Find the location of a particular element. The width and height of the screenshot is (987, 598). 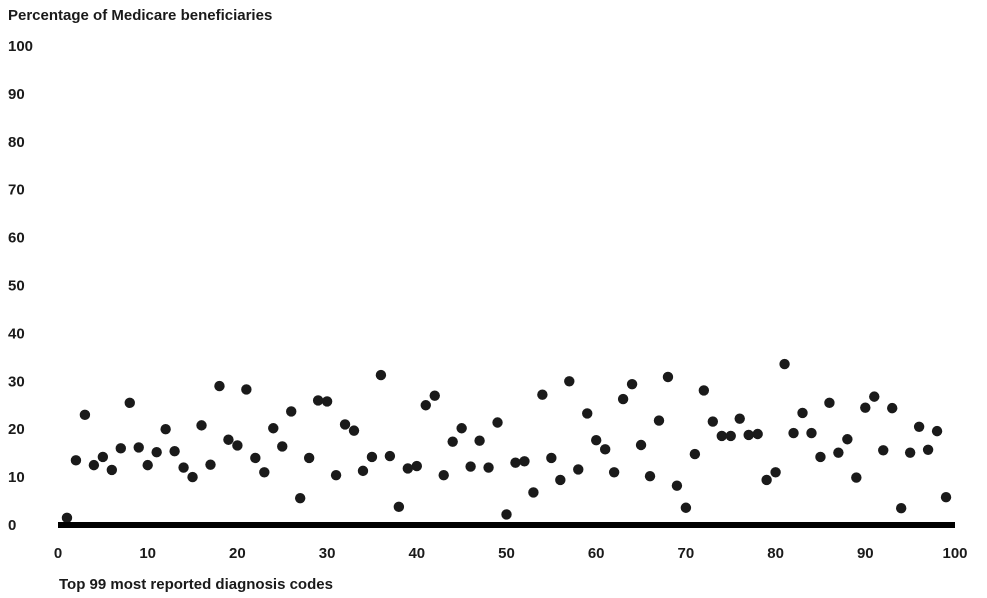

x-tick-label: 0 is located at coordinates (58, 553).